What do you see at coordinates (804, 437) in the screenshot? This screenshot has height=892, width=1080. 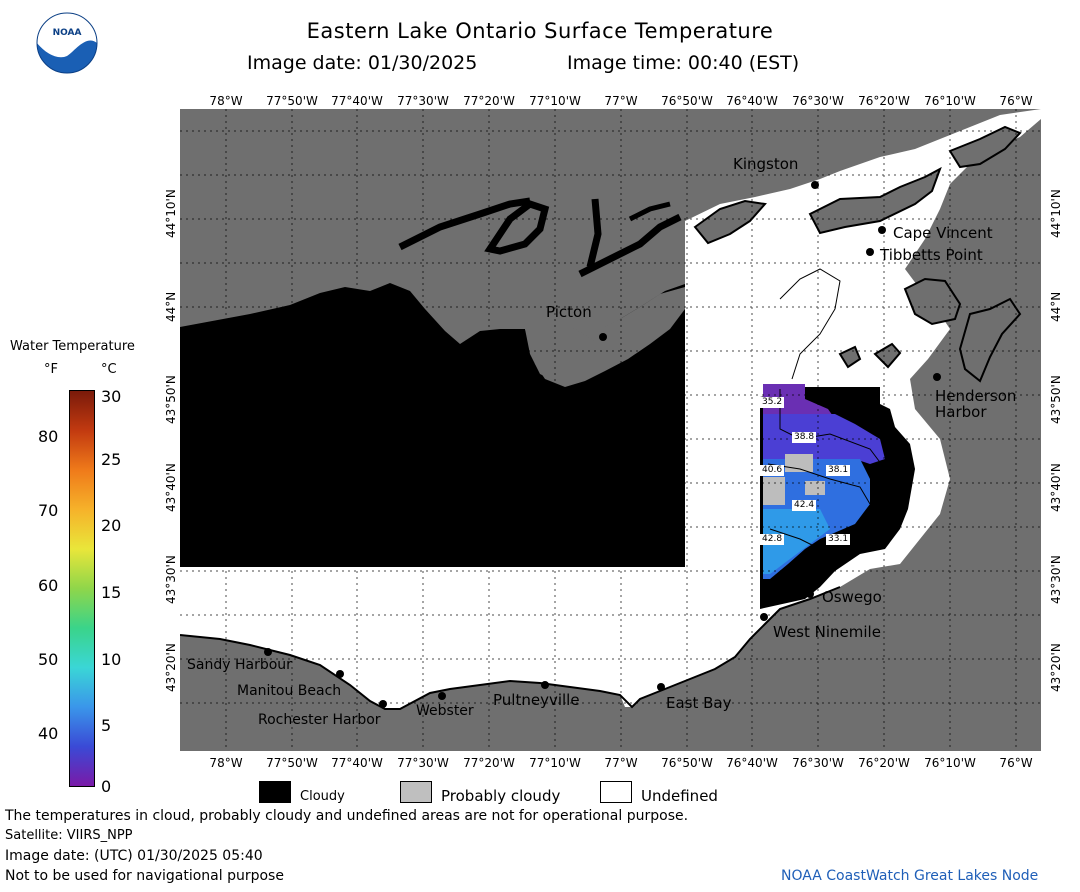 I see `temp-label: 38.8` at bounding box center [804, 437].